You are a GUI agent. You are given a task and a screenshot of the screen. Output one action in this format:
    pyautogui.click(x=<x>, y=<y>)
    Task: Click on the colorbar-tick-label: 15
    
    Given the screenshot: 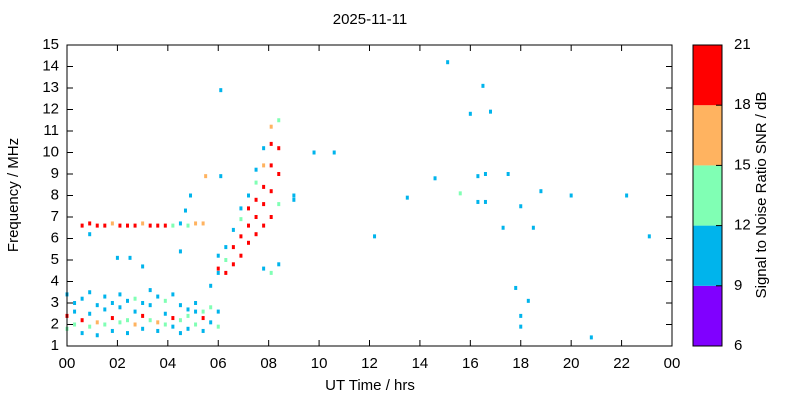 What is the action you would take?
    pyautogui.click(x=742, y=164)
    